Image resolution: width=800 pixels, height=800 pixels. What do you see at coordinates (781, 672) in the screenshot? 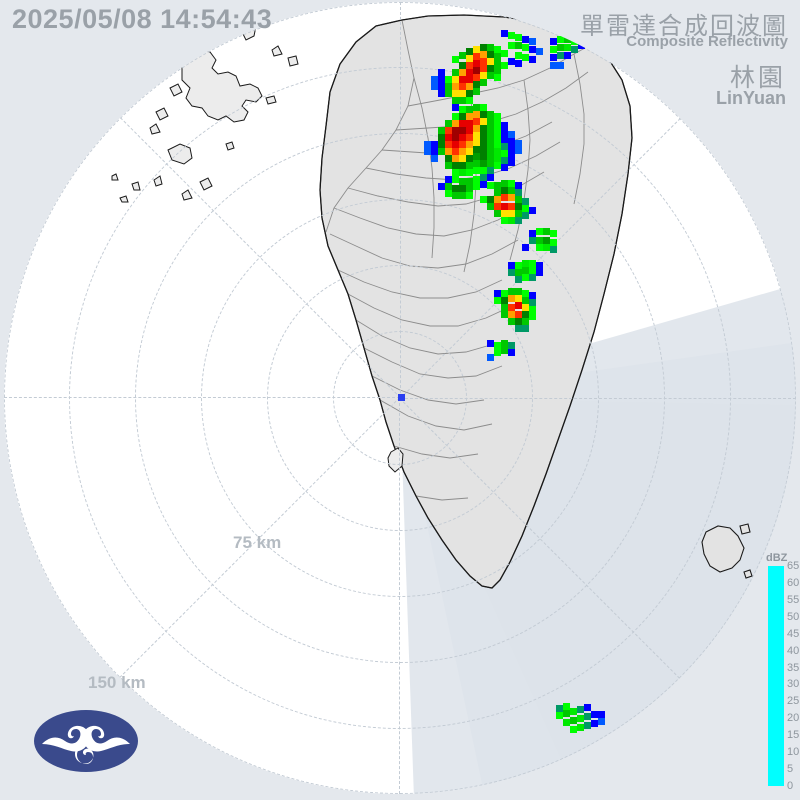
I see `dbz-color-legend: dBZ 65 60 55 50 45 40 35 30 25 20 15 10 5 0` at bounding box center [781, 672].